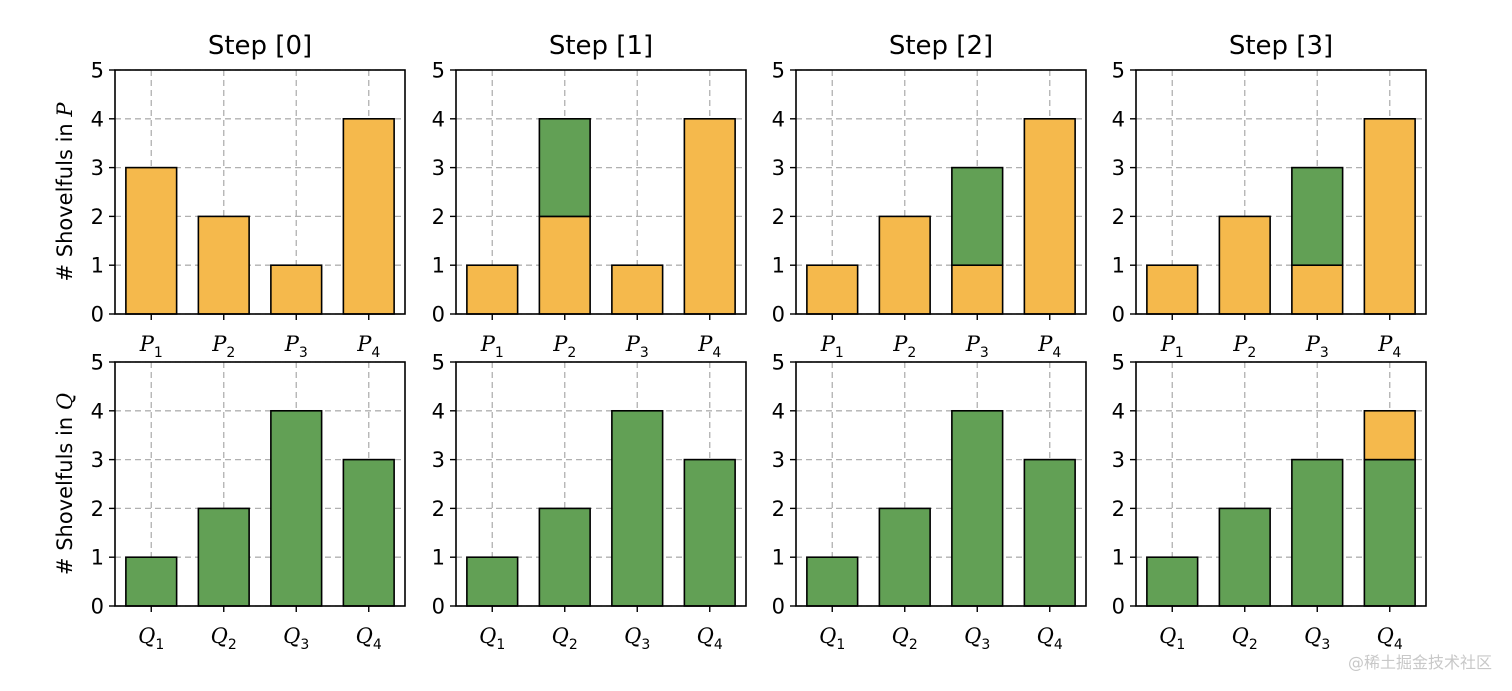 The image size is (1512, 691). What do you see at coordinates (601, 46) in the screenshot?
I see `subplot-title: Step [1]` at bounding box center [601, 46].